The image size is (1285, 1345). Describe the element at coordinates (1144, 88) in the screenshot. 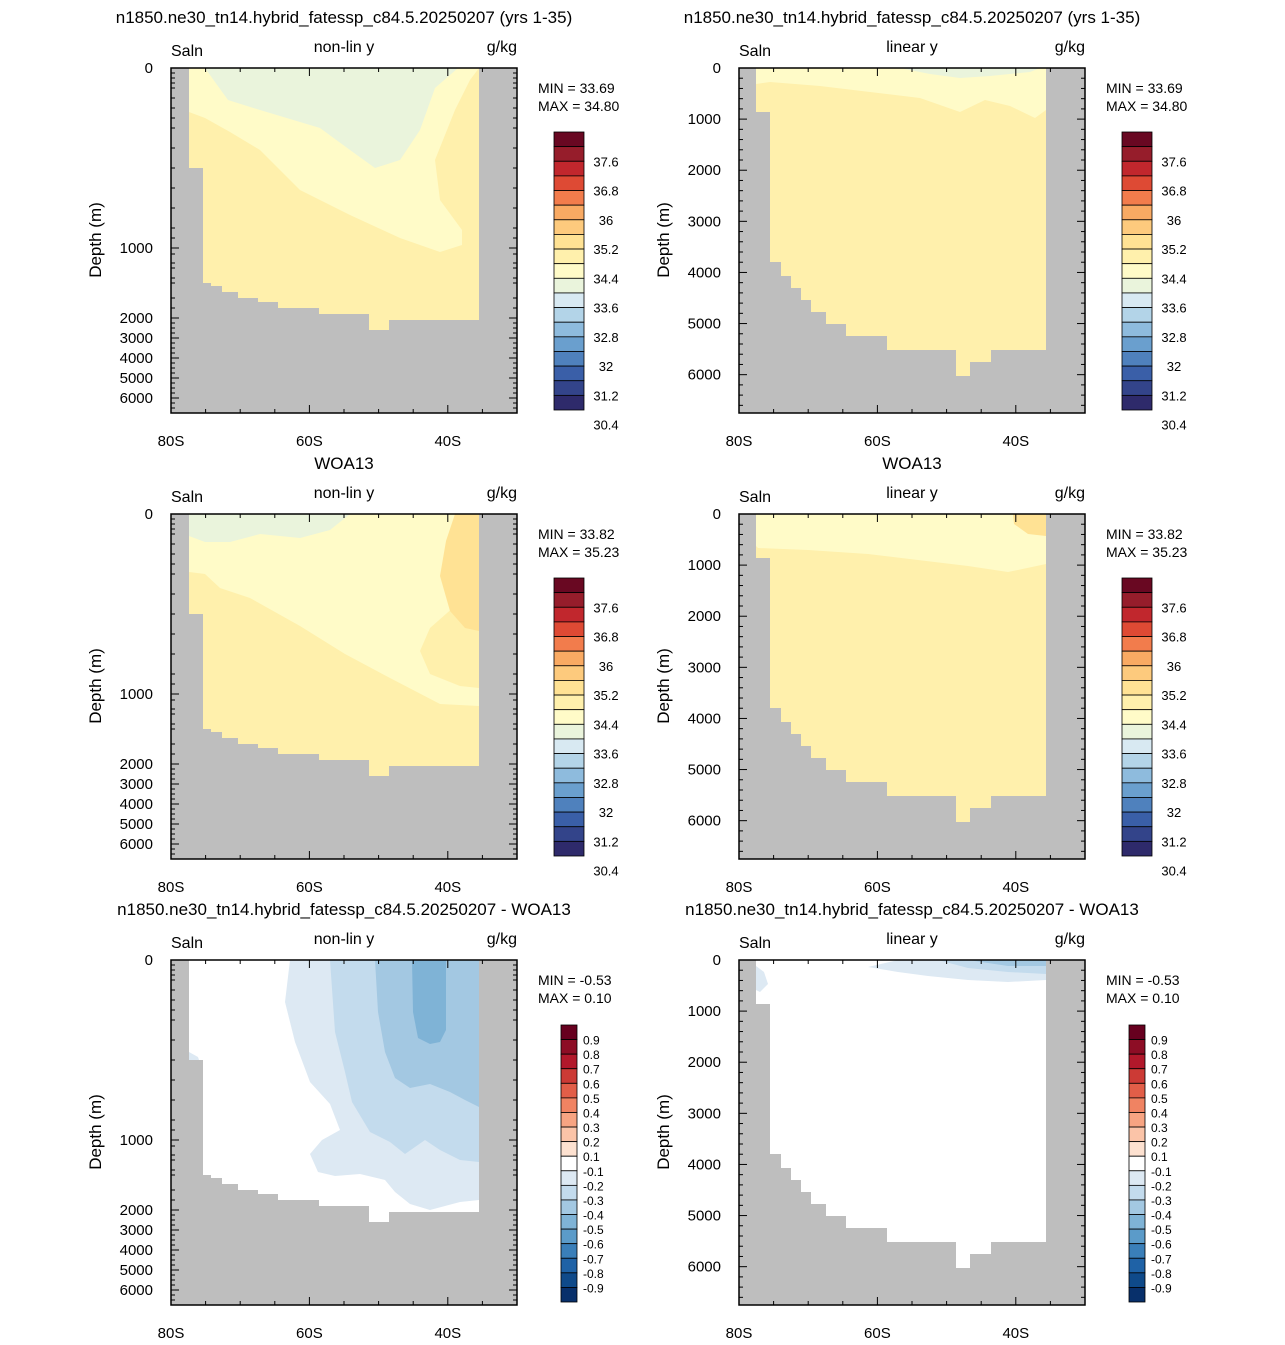

I see `min-value: MIN = 33.69` at that location.